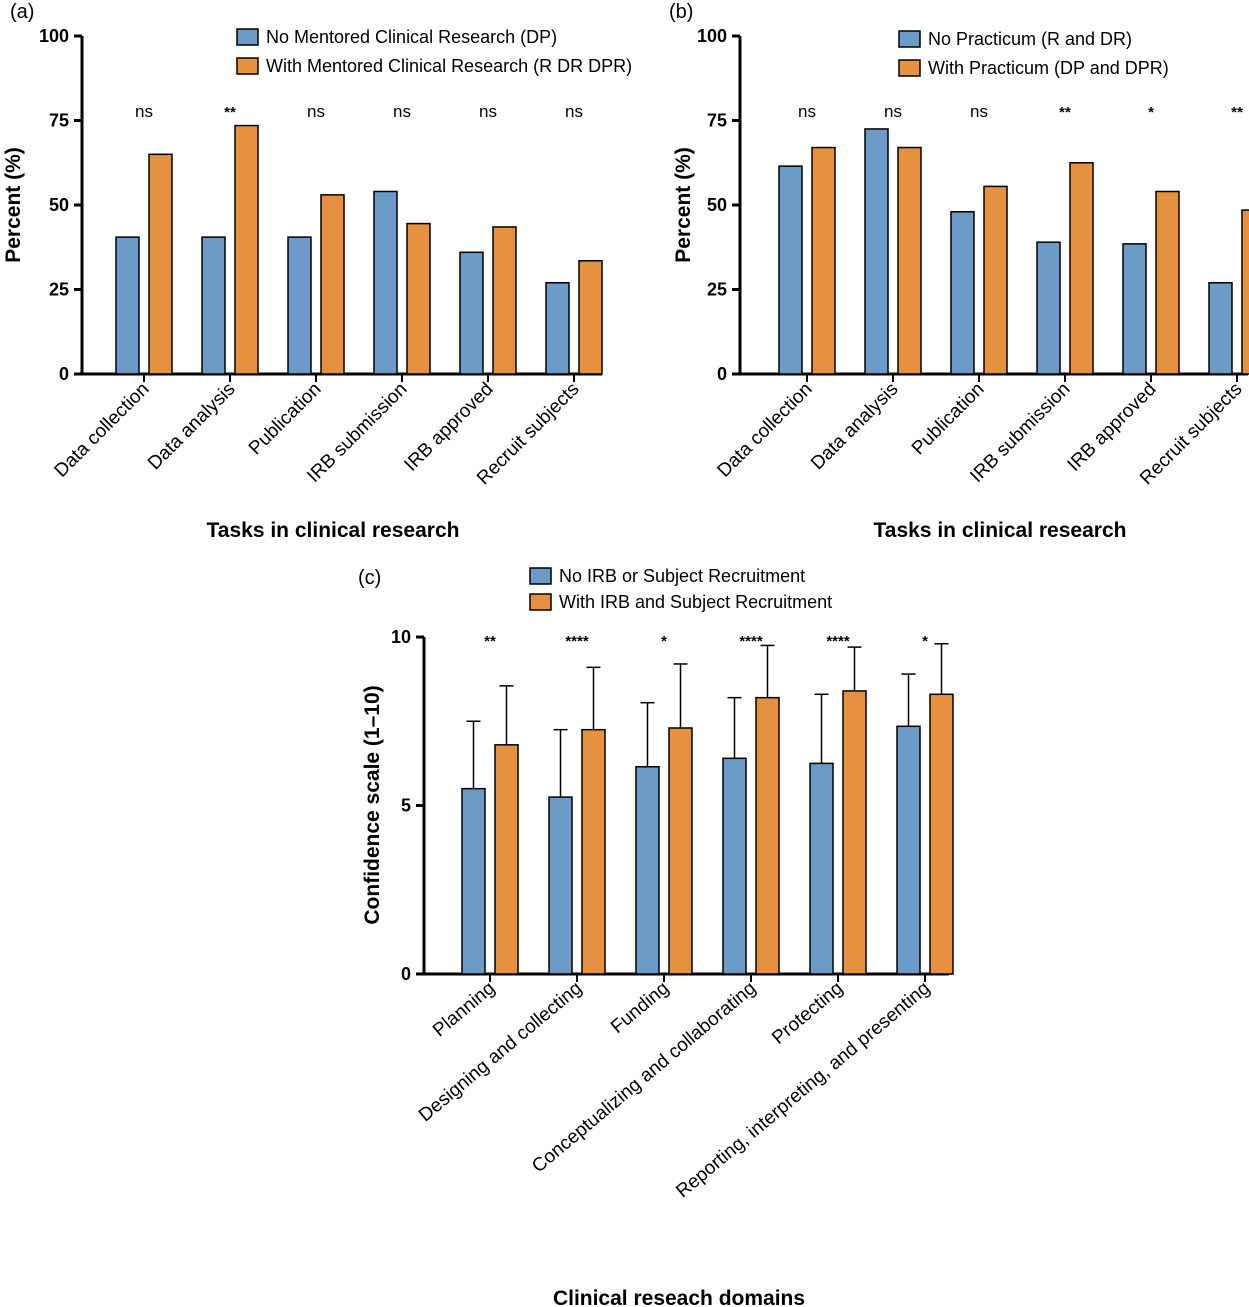 This screenshot has height=1307, width=1249. I want to click on legend-label-0: No Practicum (R and DR), so click(1030, 39).